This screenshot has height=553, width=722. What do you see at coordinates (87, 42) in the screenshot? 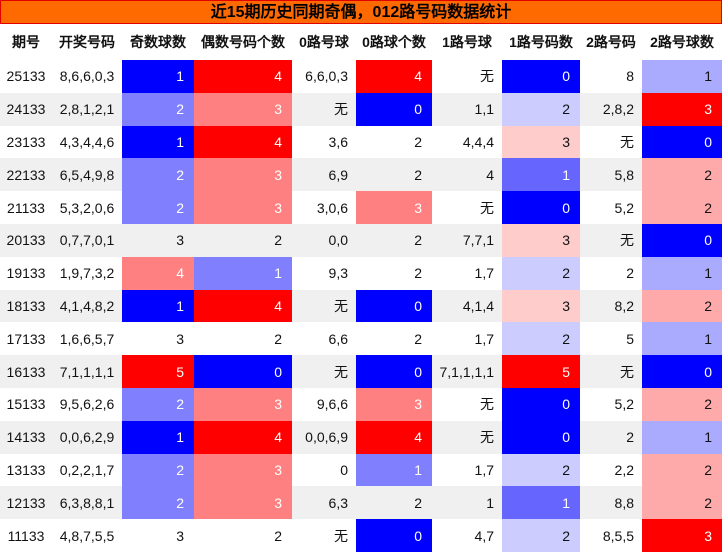
I see `header-cell: 开奖号码` at bounding box center [87, 42].